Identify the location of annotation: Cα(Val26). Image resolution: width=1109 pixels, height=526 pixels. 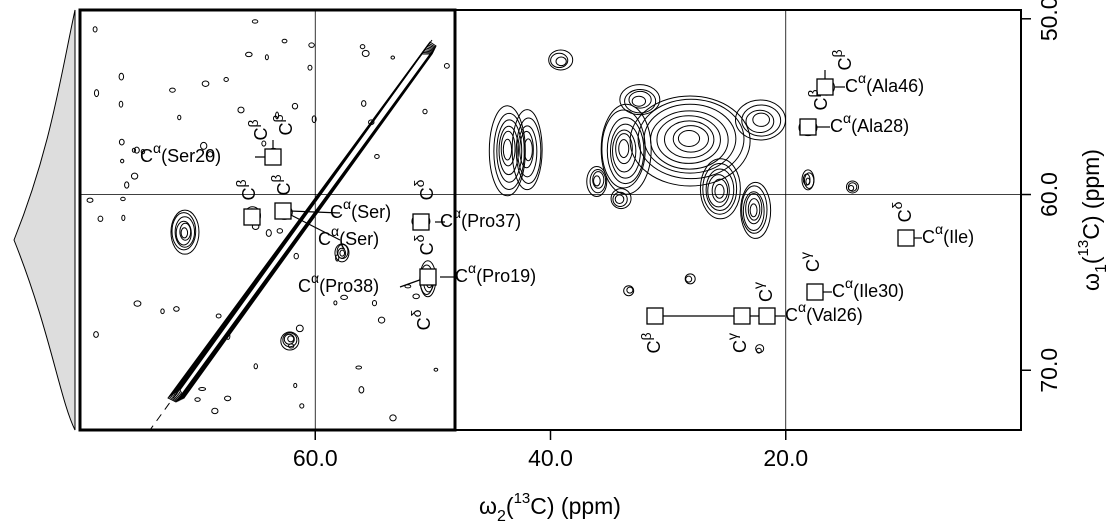
(824, 312).